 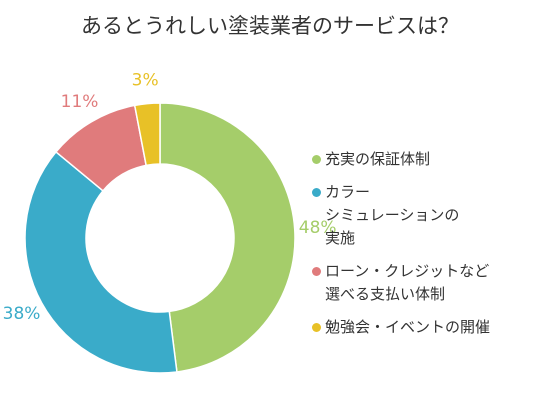 I want to click on chart-title: あるとうれしい塗装業者のサービスは？, so click(x=270, y=26).